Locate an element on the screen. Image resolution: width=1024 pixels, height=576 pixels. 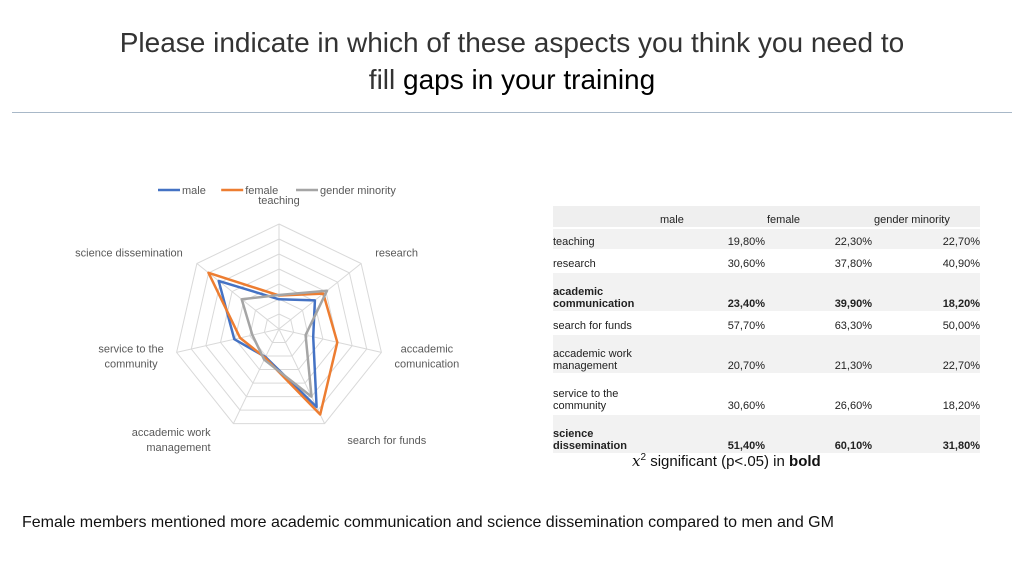
table-row: research 30,60% 37,80% 40,90% is located at coordinates (766, 261).